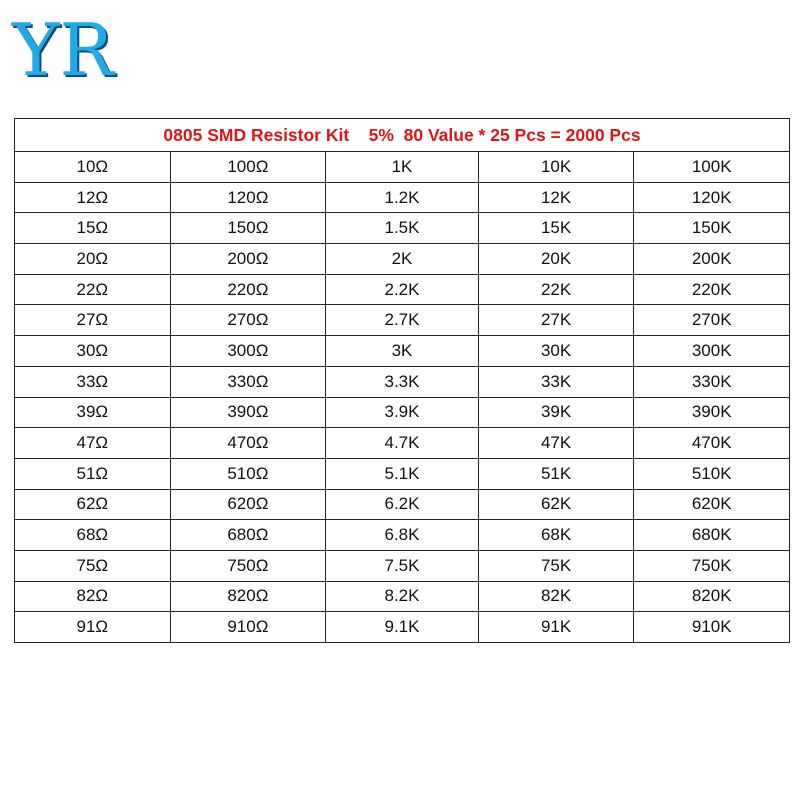 The image size is (800, 800). I want to click on resistor-value-cell: 75Ω, so click(92, 565).